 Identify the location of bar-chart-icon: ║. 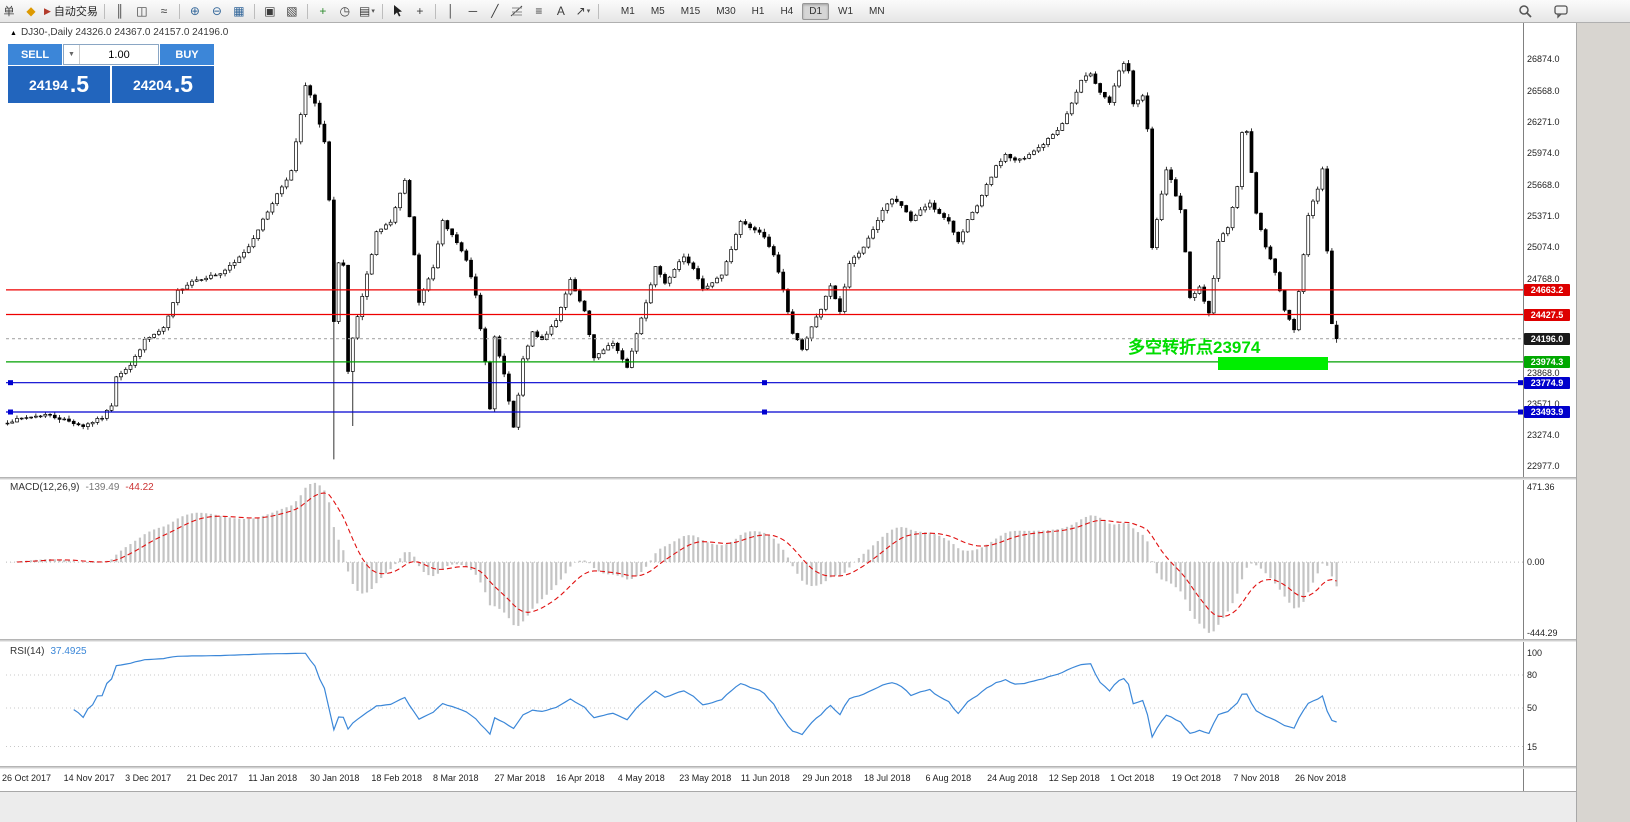
(120, 11).